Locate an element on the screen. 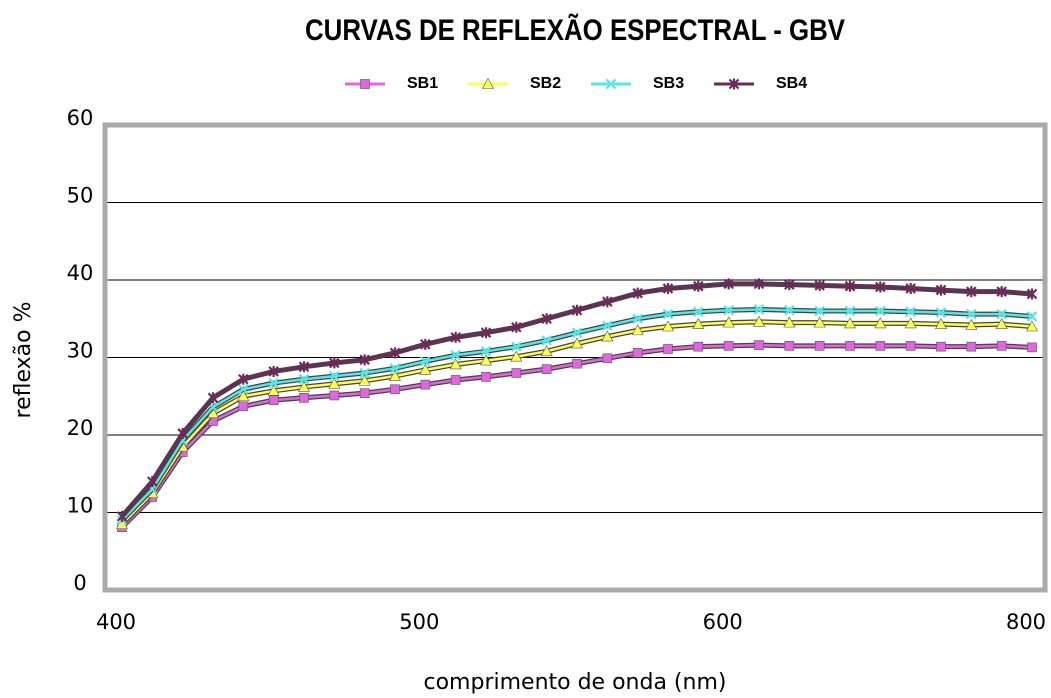 This screenshot has width=1051, height=698. legend-label: SB4 is located at coordinates (791, 83).